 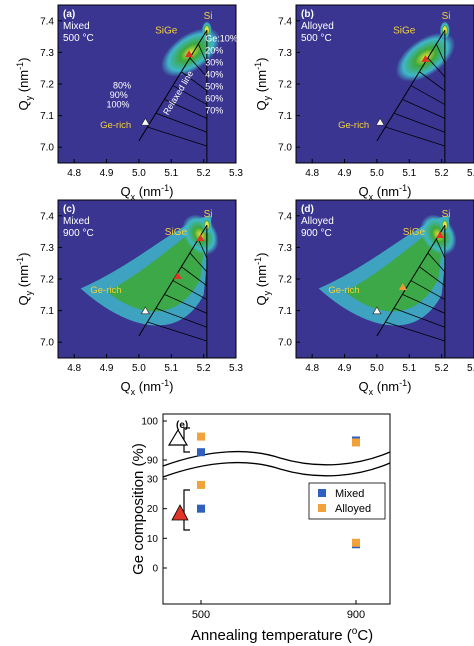 What do you see at coordinates (470, 368) in the screenshot?
I see `x-tick-label: 5.3` at bounding box center [470, 368].